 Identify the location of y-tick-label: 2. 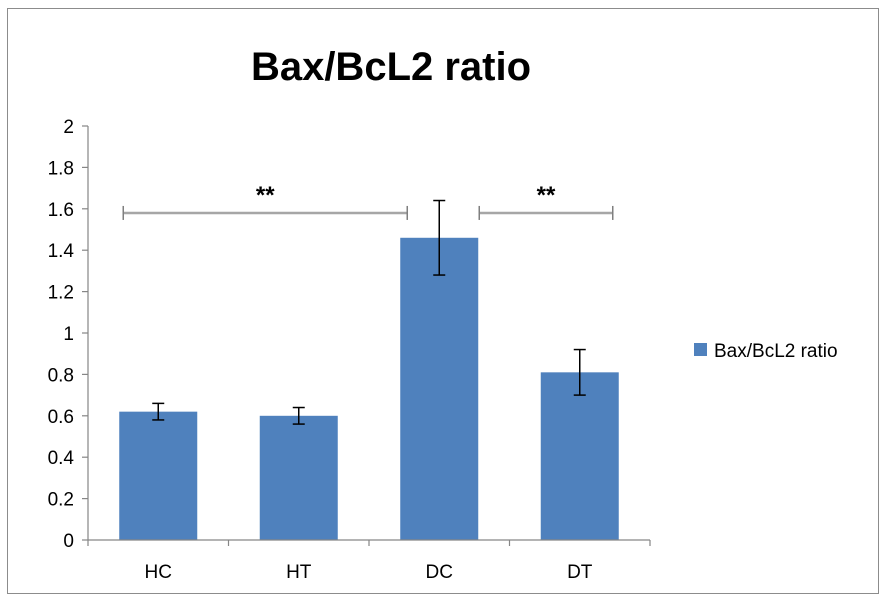
(68, 127).